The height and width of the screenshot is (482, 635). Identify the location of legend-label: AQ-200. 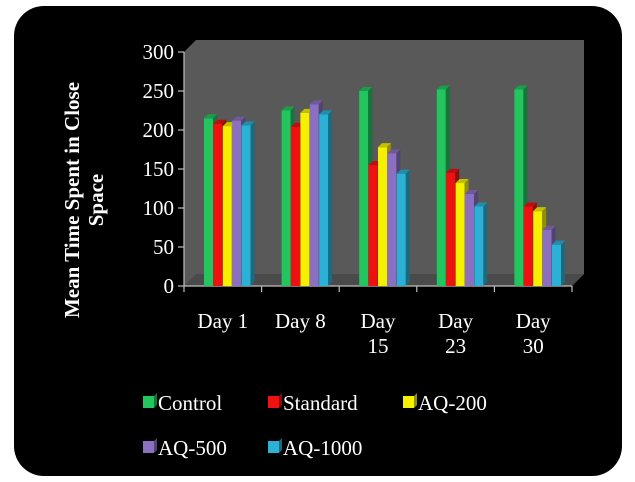
(452, 403).